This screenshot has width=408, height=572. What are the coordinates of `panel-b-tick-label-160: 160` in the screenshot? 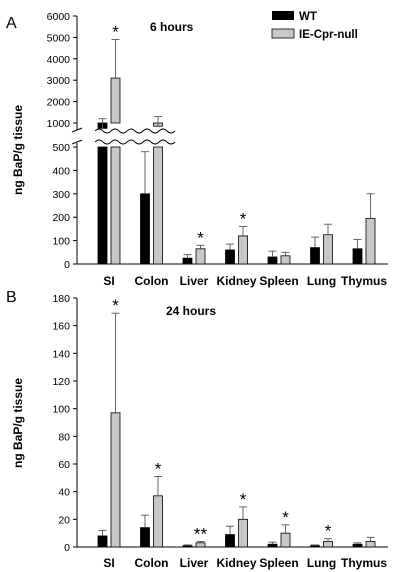 It's located at (61, 327).